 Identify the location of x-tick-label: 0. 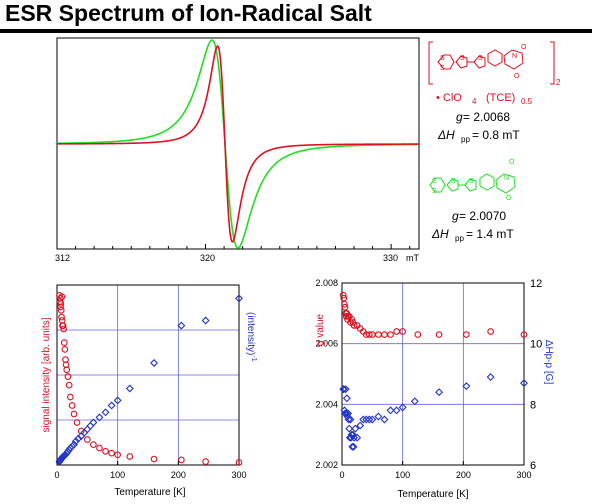
(341, 475).